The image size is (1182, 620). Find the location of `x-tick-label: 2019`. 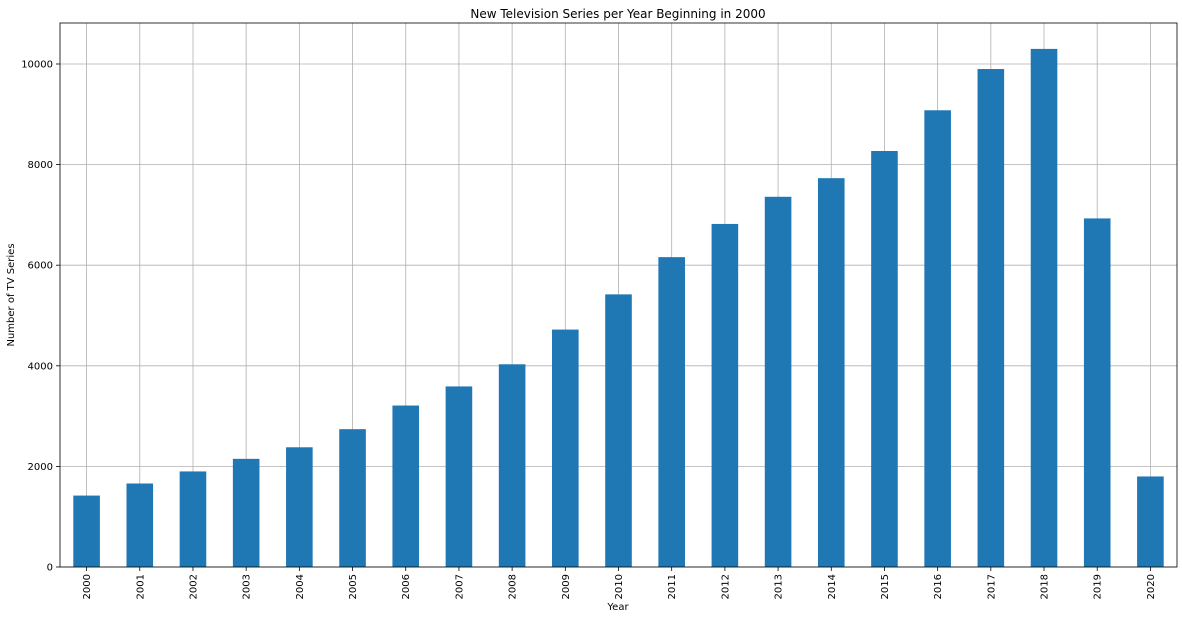

x-tick-label: 2019 is located at coordinates (1098, 586).